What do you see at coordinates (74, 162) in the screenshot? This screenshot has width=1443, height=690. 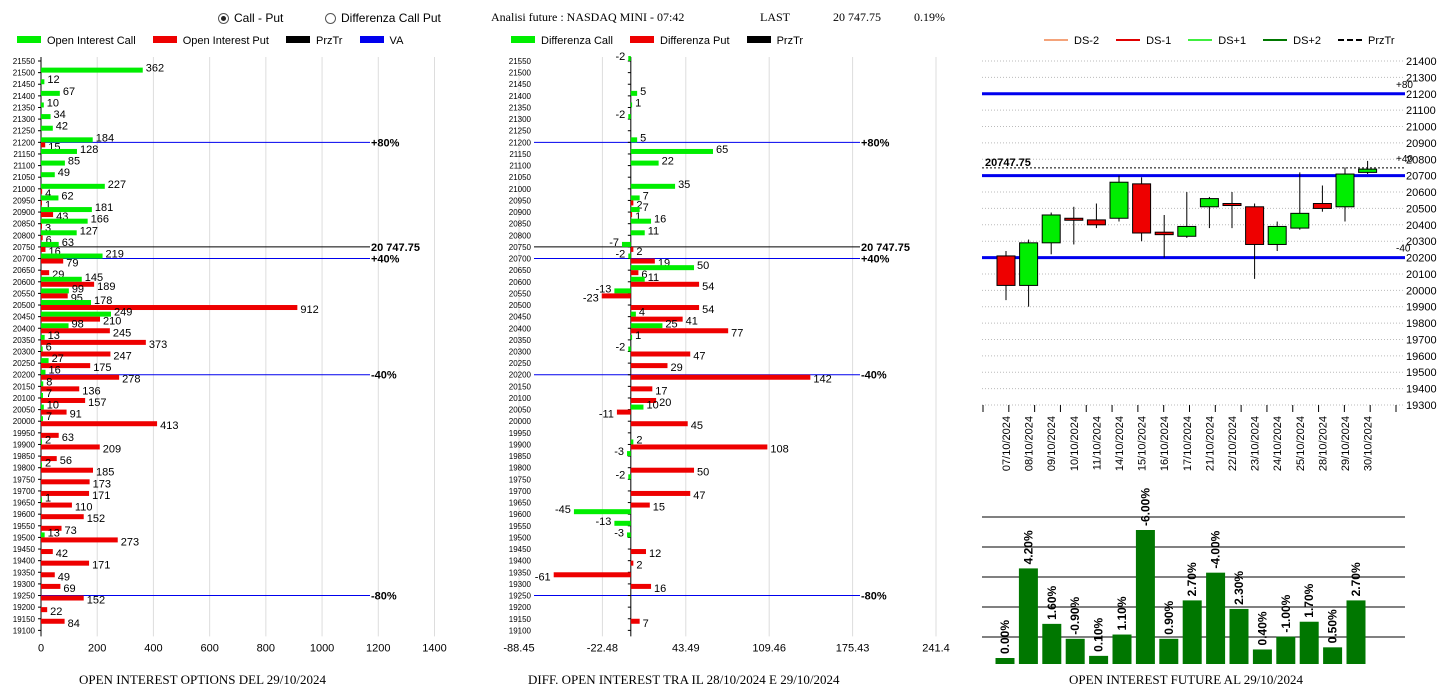 I see `call-data-label: 85` at bounding box center [74, 162].